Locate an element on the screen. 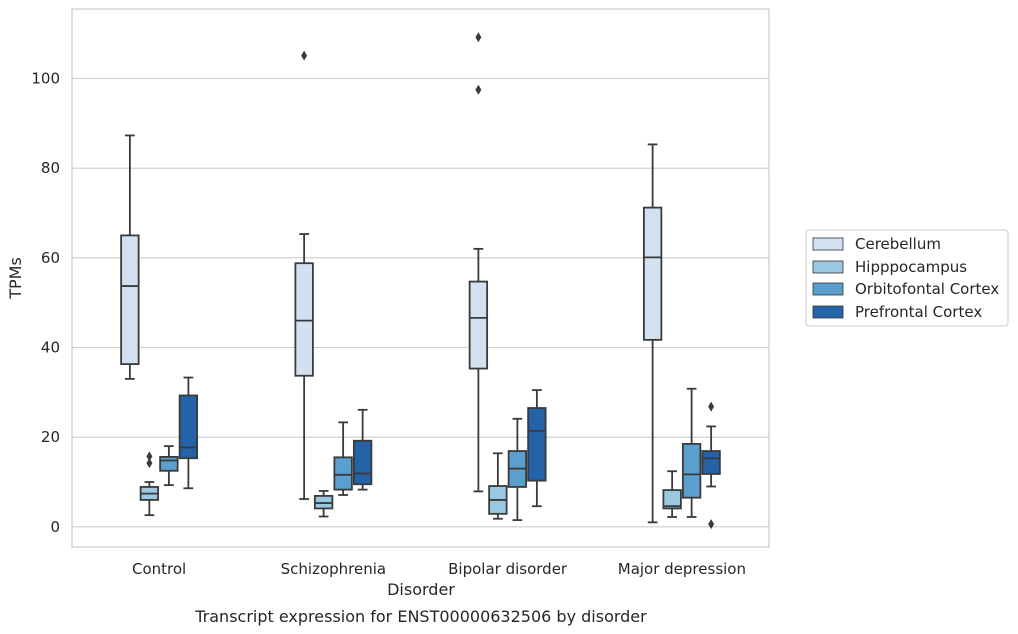 This screenshot has width=1018, height=634. box-0-2-iqr is located at coordinates (169, 463).